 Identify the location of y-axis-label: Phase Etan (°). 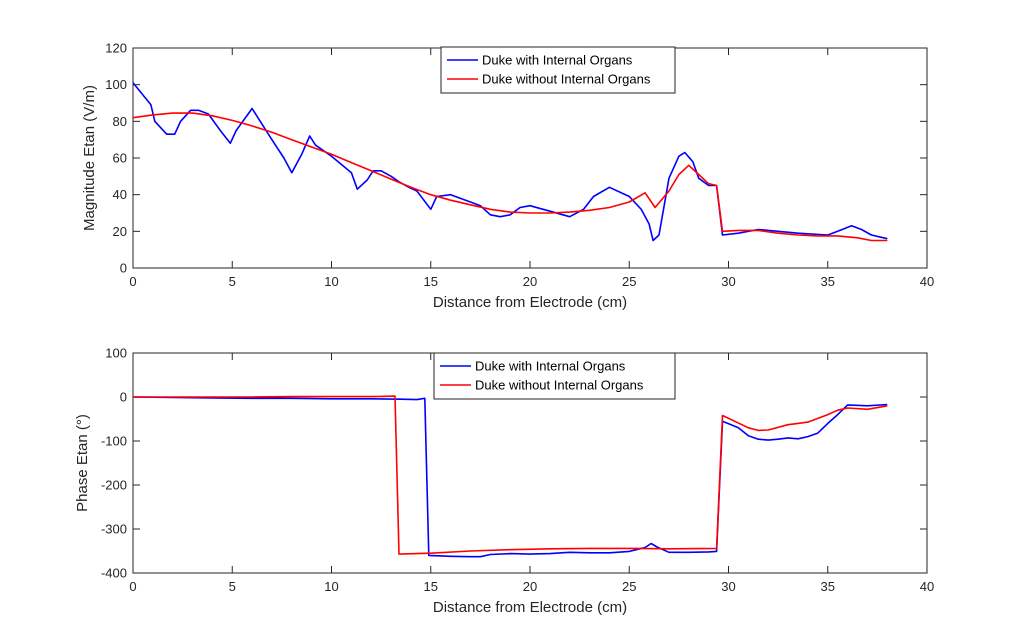
(82, 463).